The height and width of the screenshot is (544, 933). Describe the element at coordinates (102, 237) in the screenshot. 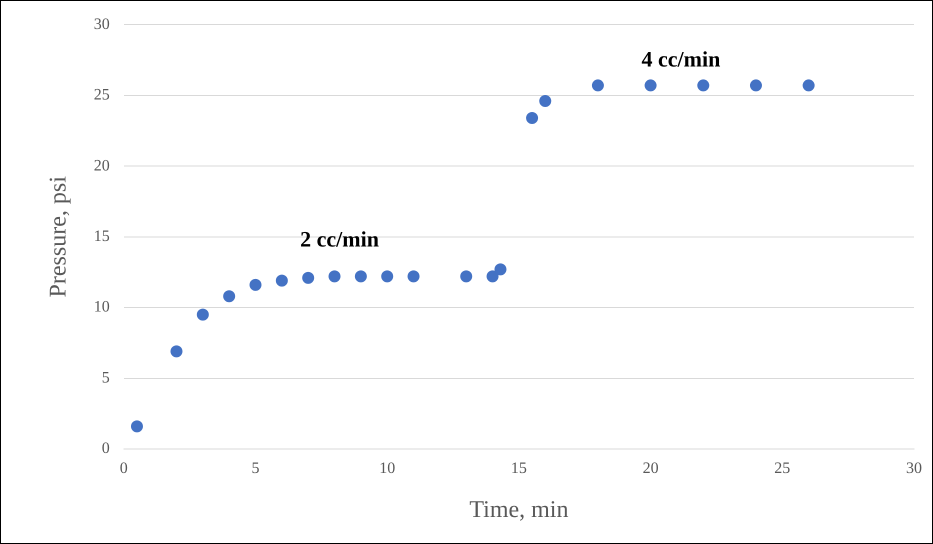

I see `y-tick-label: 15` at that location.